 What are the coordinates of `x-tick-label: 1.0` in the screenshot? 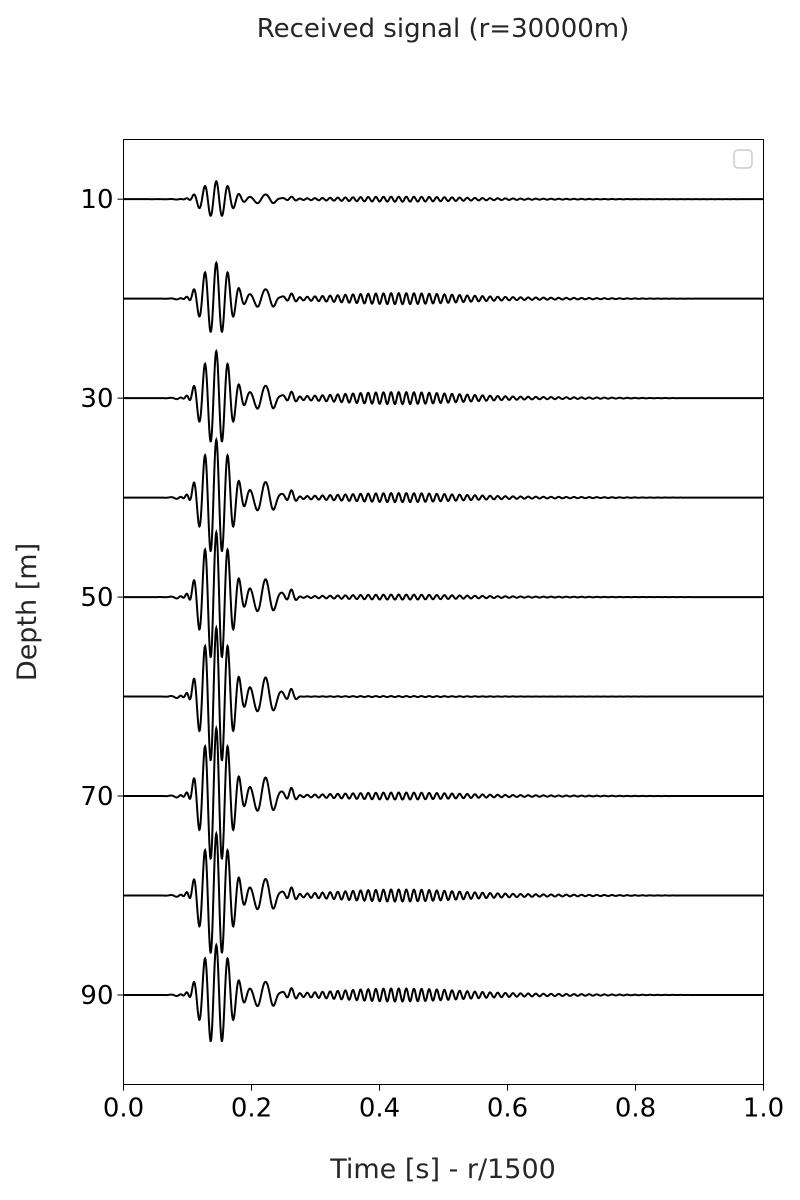 It's located at (763, 1109).